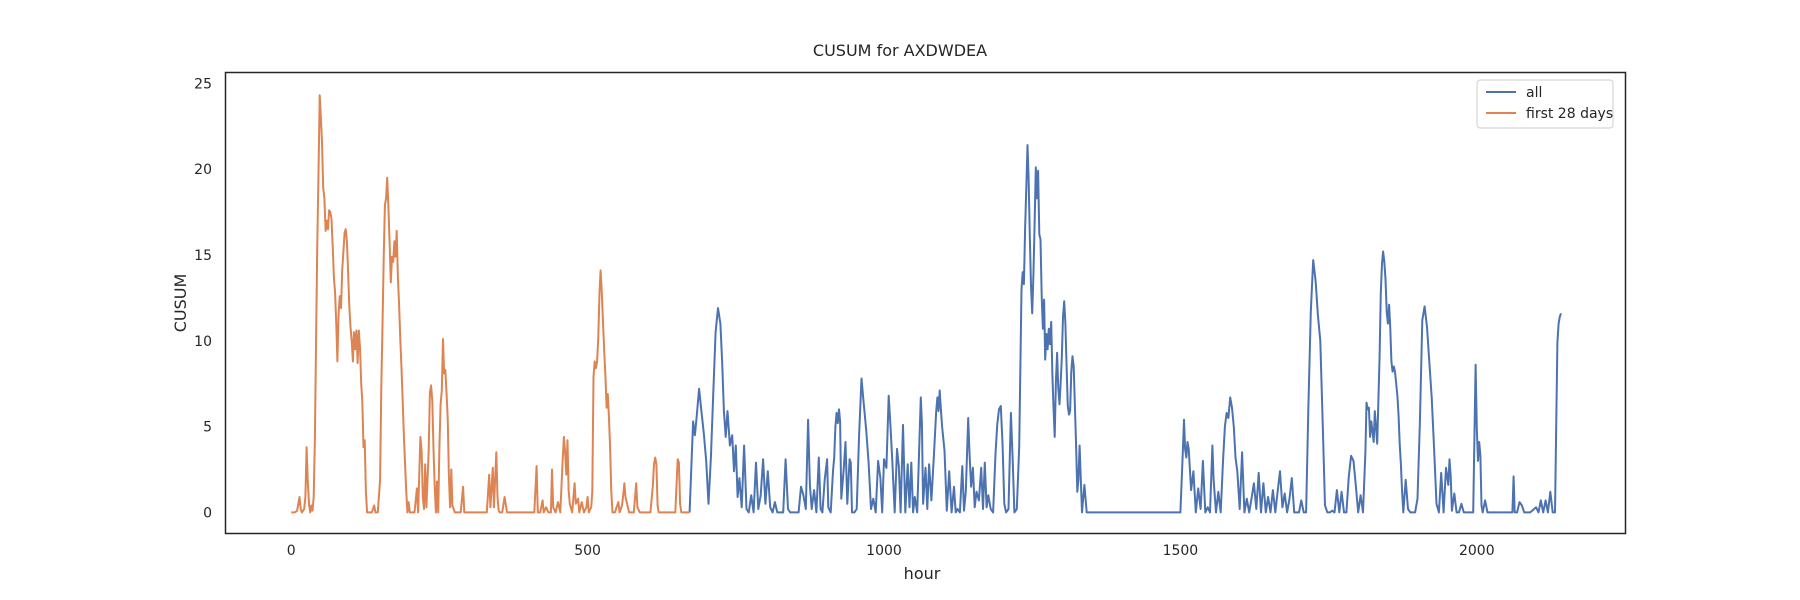 The image size is (1800, 600). I want to click on x-tick-label: 1000, so click(884, 551).